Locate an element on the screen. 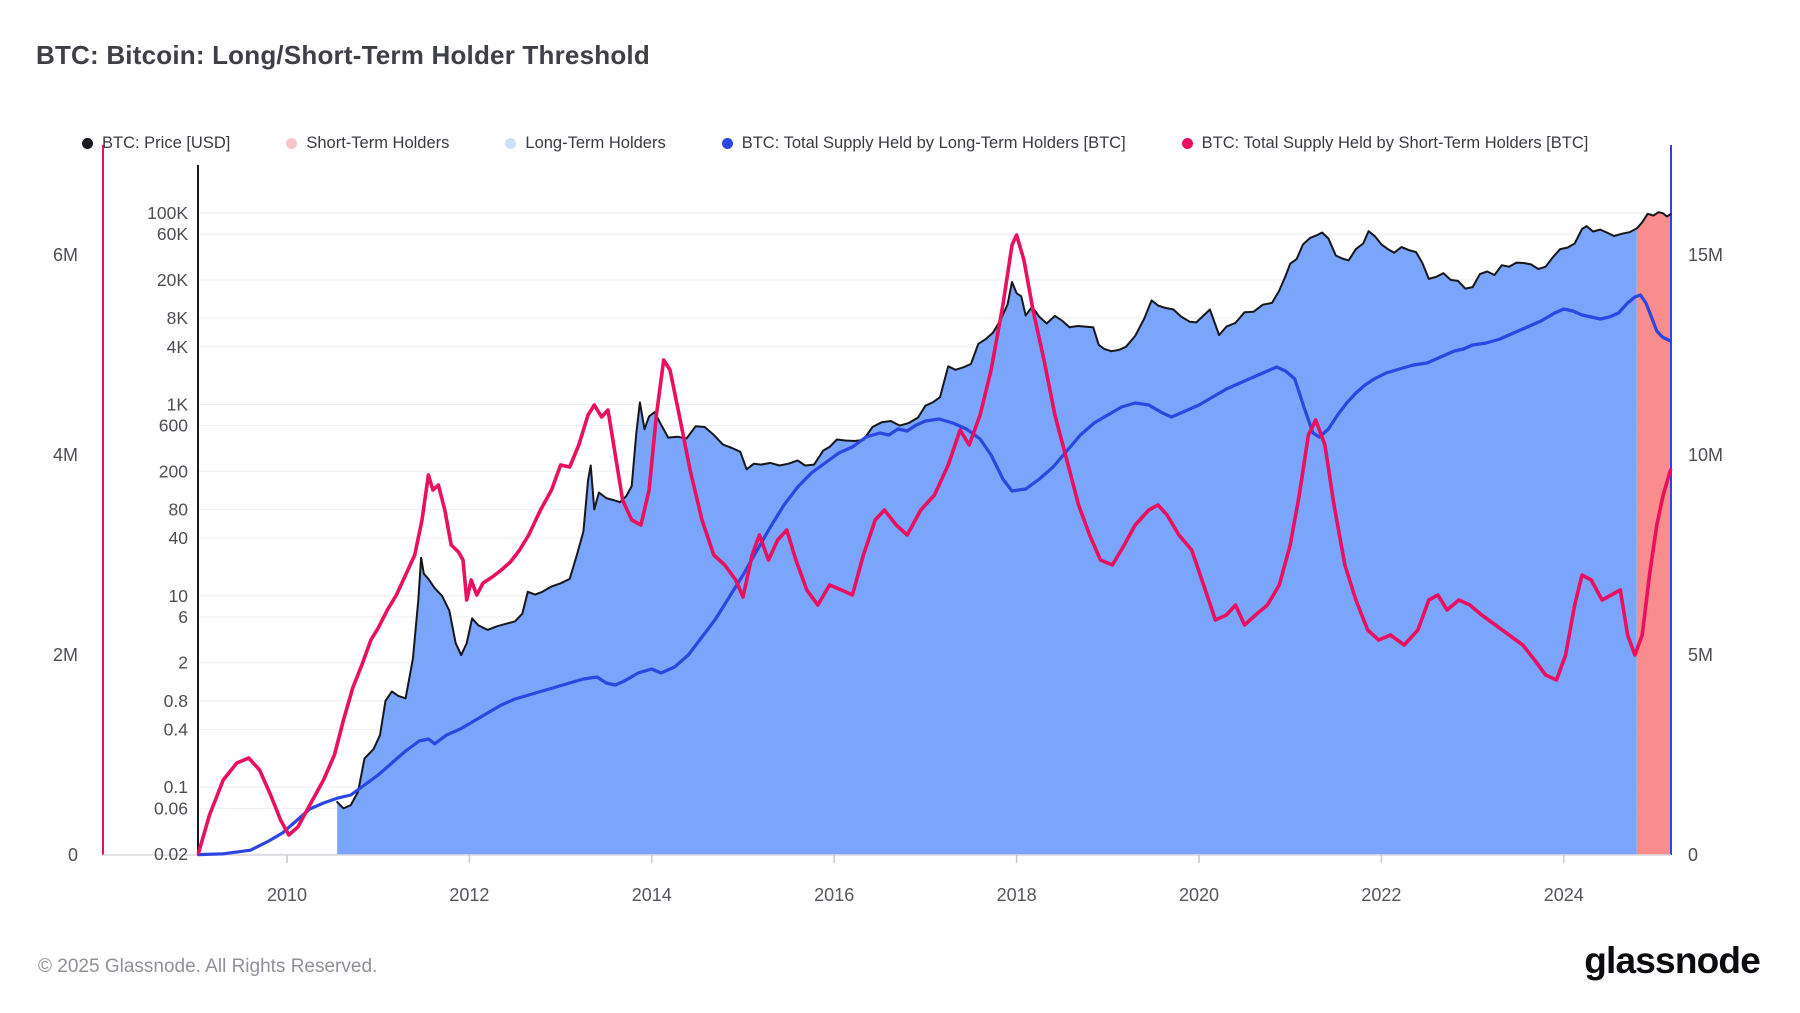 The width and height of the screenshot is (1800, 1013). region-short-term-holders is located at coordinates (1653, 533).